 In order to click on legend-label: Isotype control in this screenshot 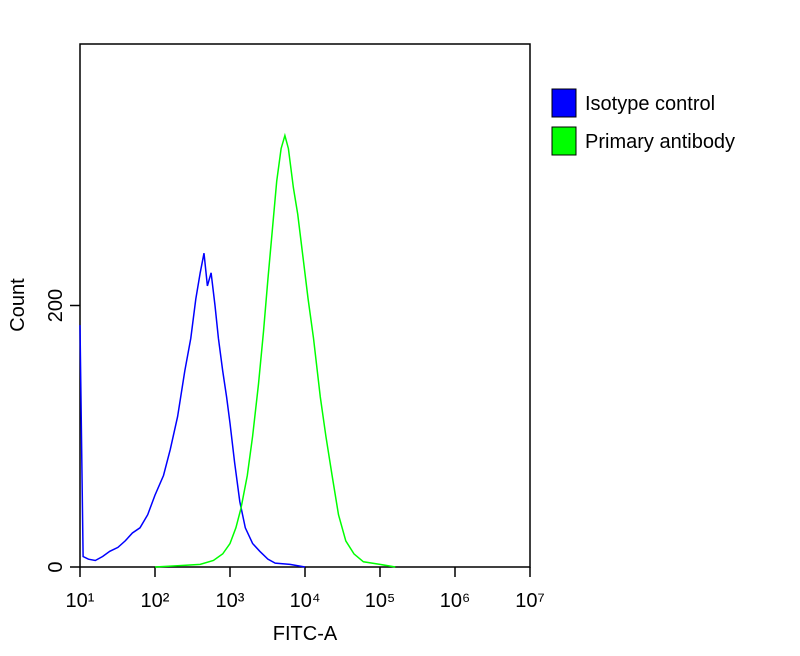, I will do `click(650, 104)`.